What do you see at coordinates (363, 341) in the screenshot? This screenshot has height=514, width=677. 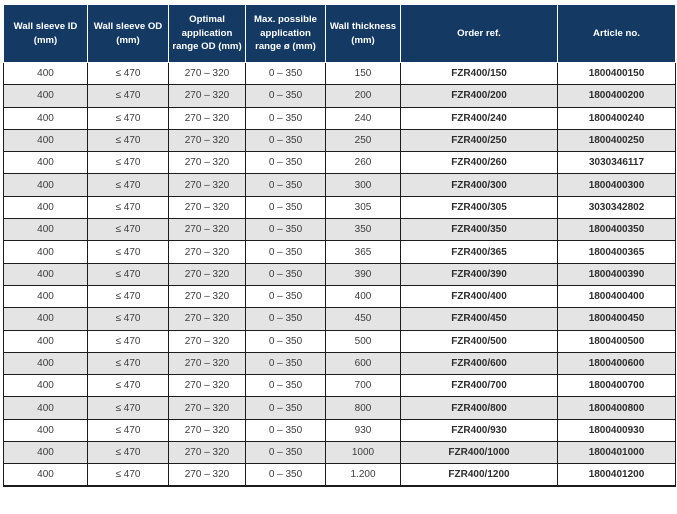 I see `table-cell: 500` at bounding box center [363, 341].